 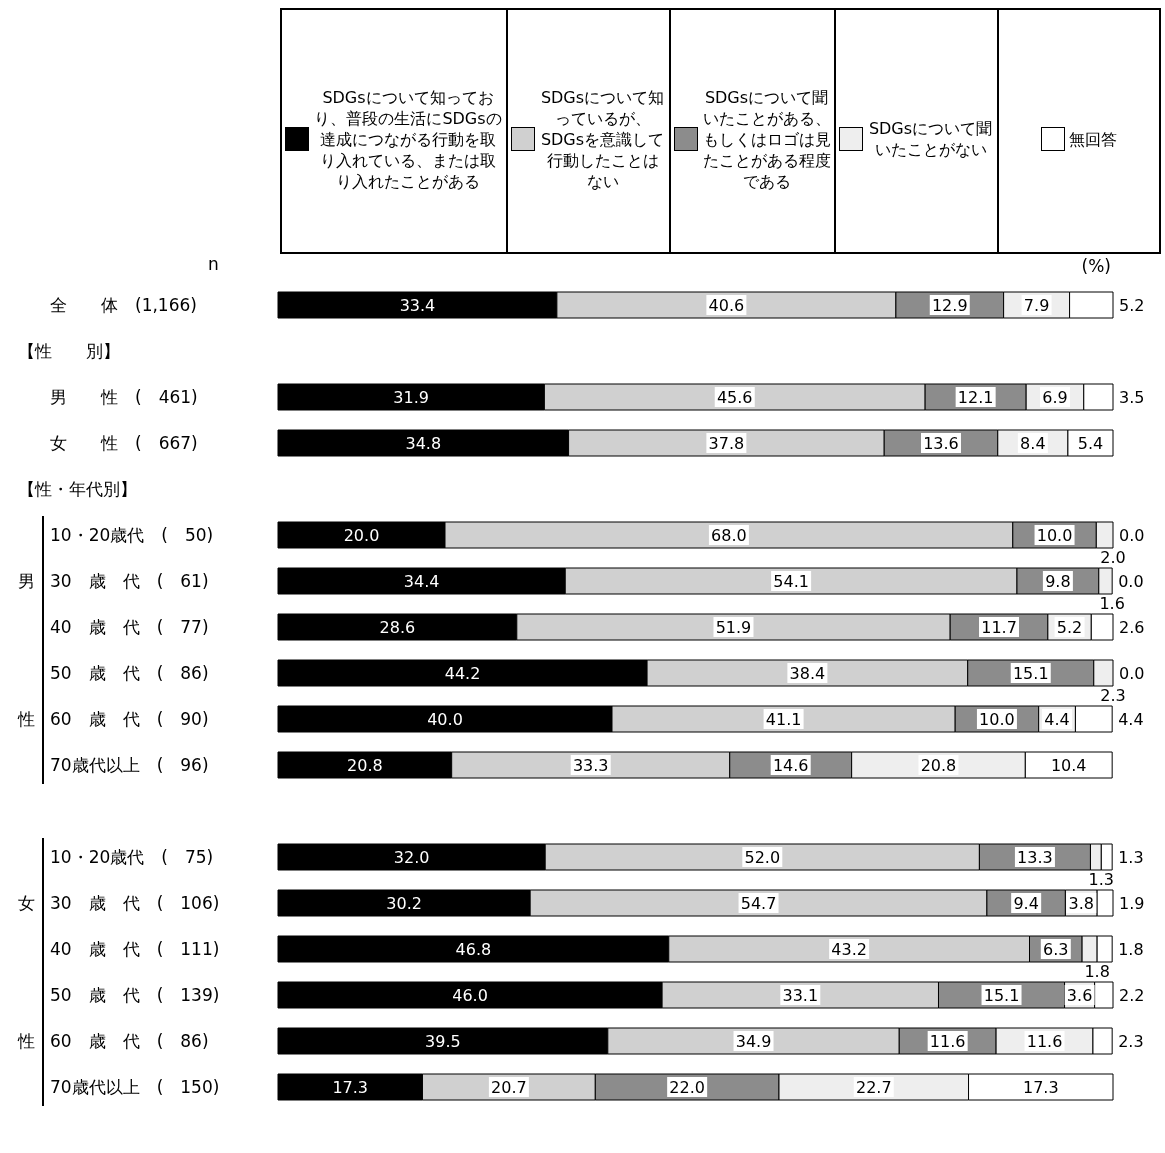 I want to click on y-tick-label: 30 歳 代 ( 61), so click(x=129, y=580).